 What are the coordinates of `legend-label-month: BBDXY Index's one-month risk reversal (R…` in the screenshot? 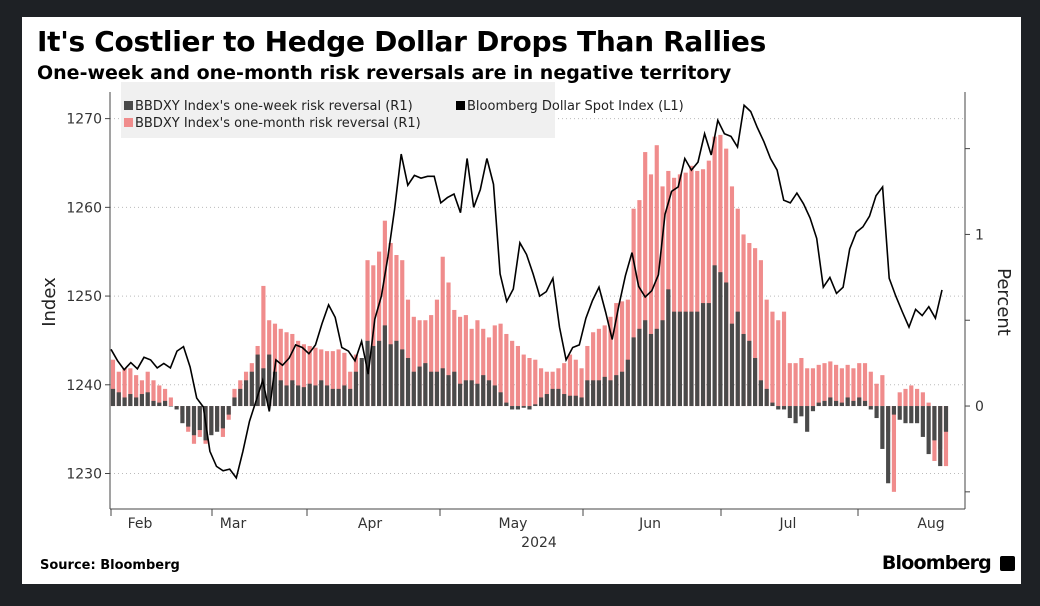 It's located at (278, 123).